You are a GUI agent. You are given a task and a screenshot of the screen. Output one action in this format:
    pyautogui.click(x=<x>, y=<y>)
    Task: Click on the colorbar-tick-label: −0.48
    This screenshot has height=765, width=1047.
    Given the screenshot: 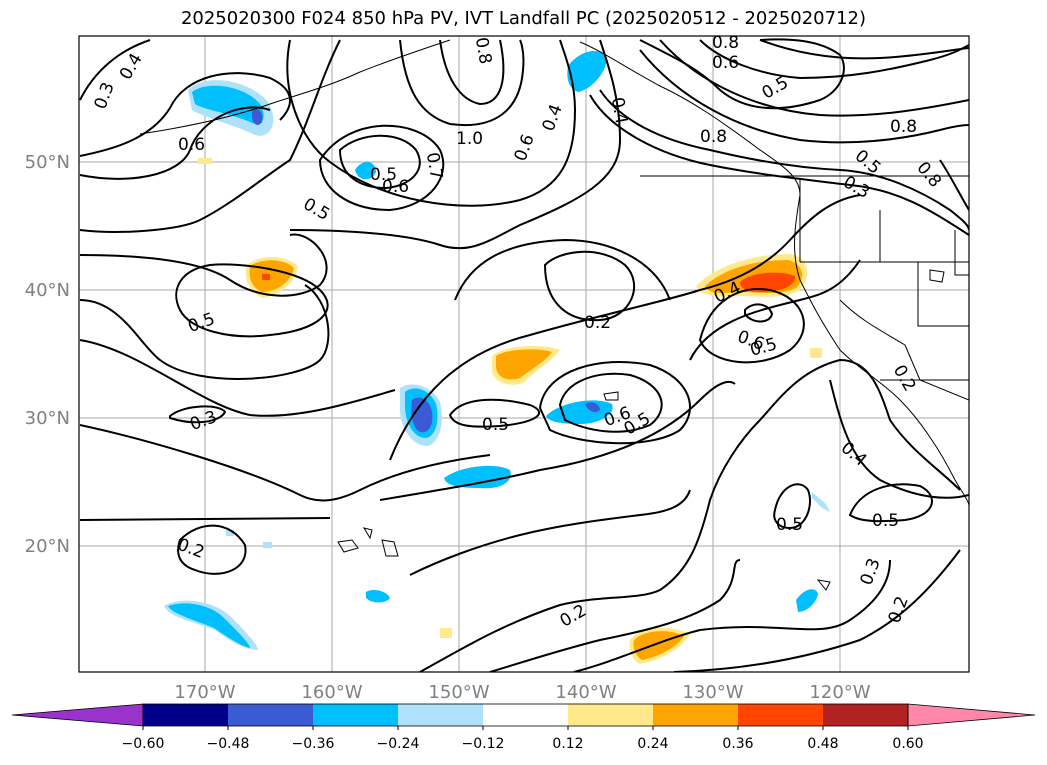 What is the action you would take?
    pyautogui.click(x=228, y=744)
    